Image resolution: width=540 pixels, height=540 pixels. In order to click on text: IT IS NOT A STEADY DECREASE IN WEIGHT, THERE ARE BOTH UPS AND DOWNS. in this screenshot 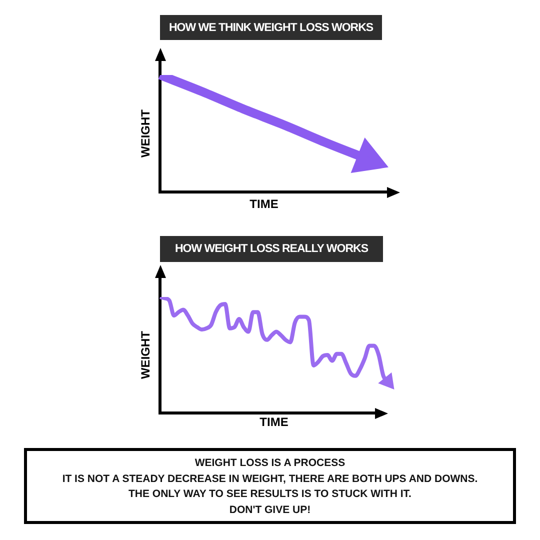, I will do `click(270, 479)`.